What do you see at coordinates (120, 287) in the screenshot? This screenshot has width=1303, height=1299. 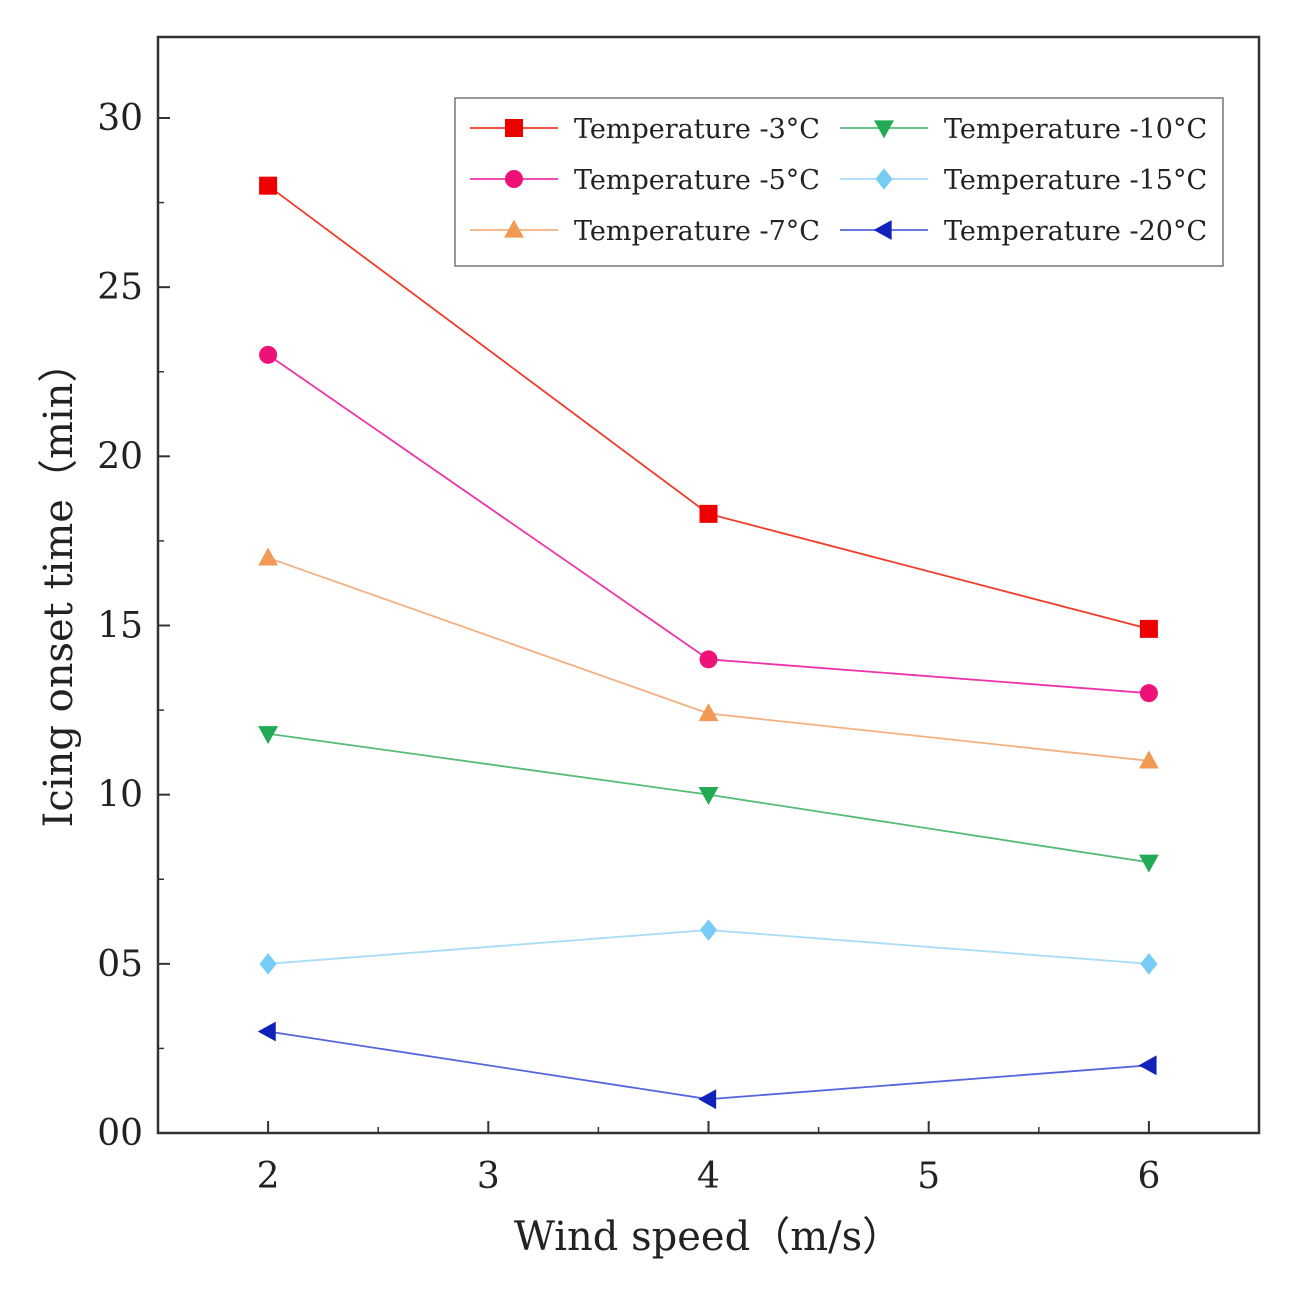 I see `y-tick-label: 25` at bounding box center [120, 287].